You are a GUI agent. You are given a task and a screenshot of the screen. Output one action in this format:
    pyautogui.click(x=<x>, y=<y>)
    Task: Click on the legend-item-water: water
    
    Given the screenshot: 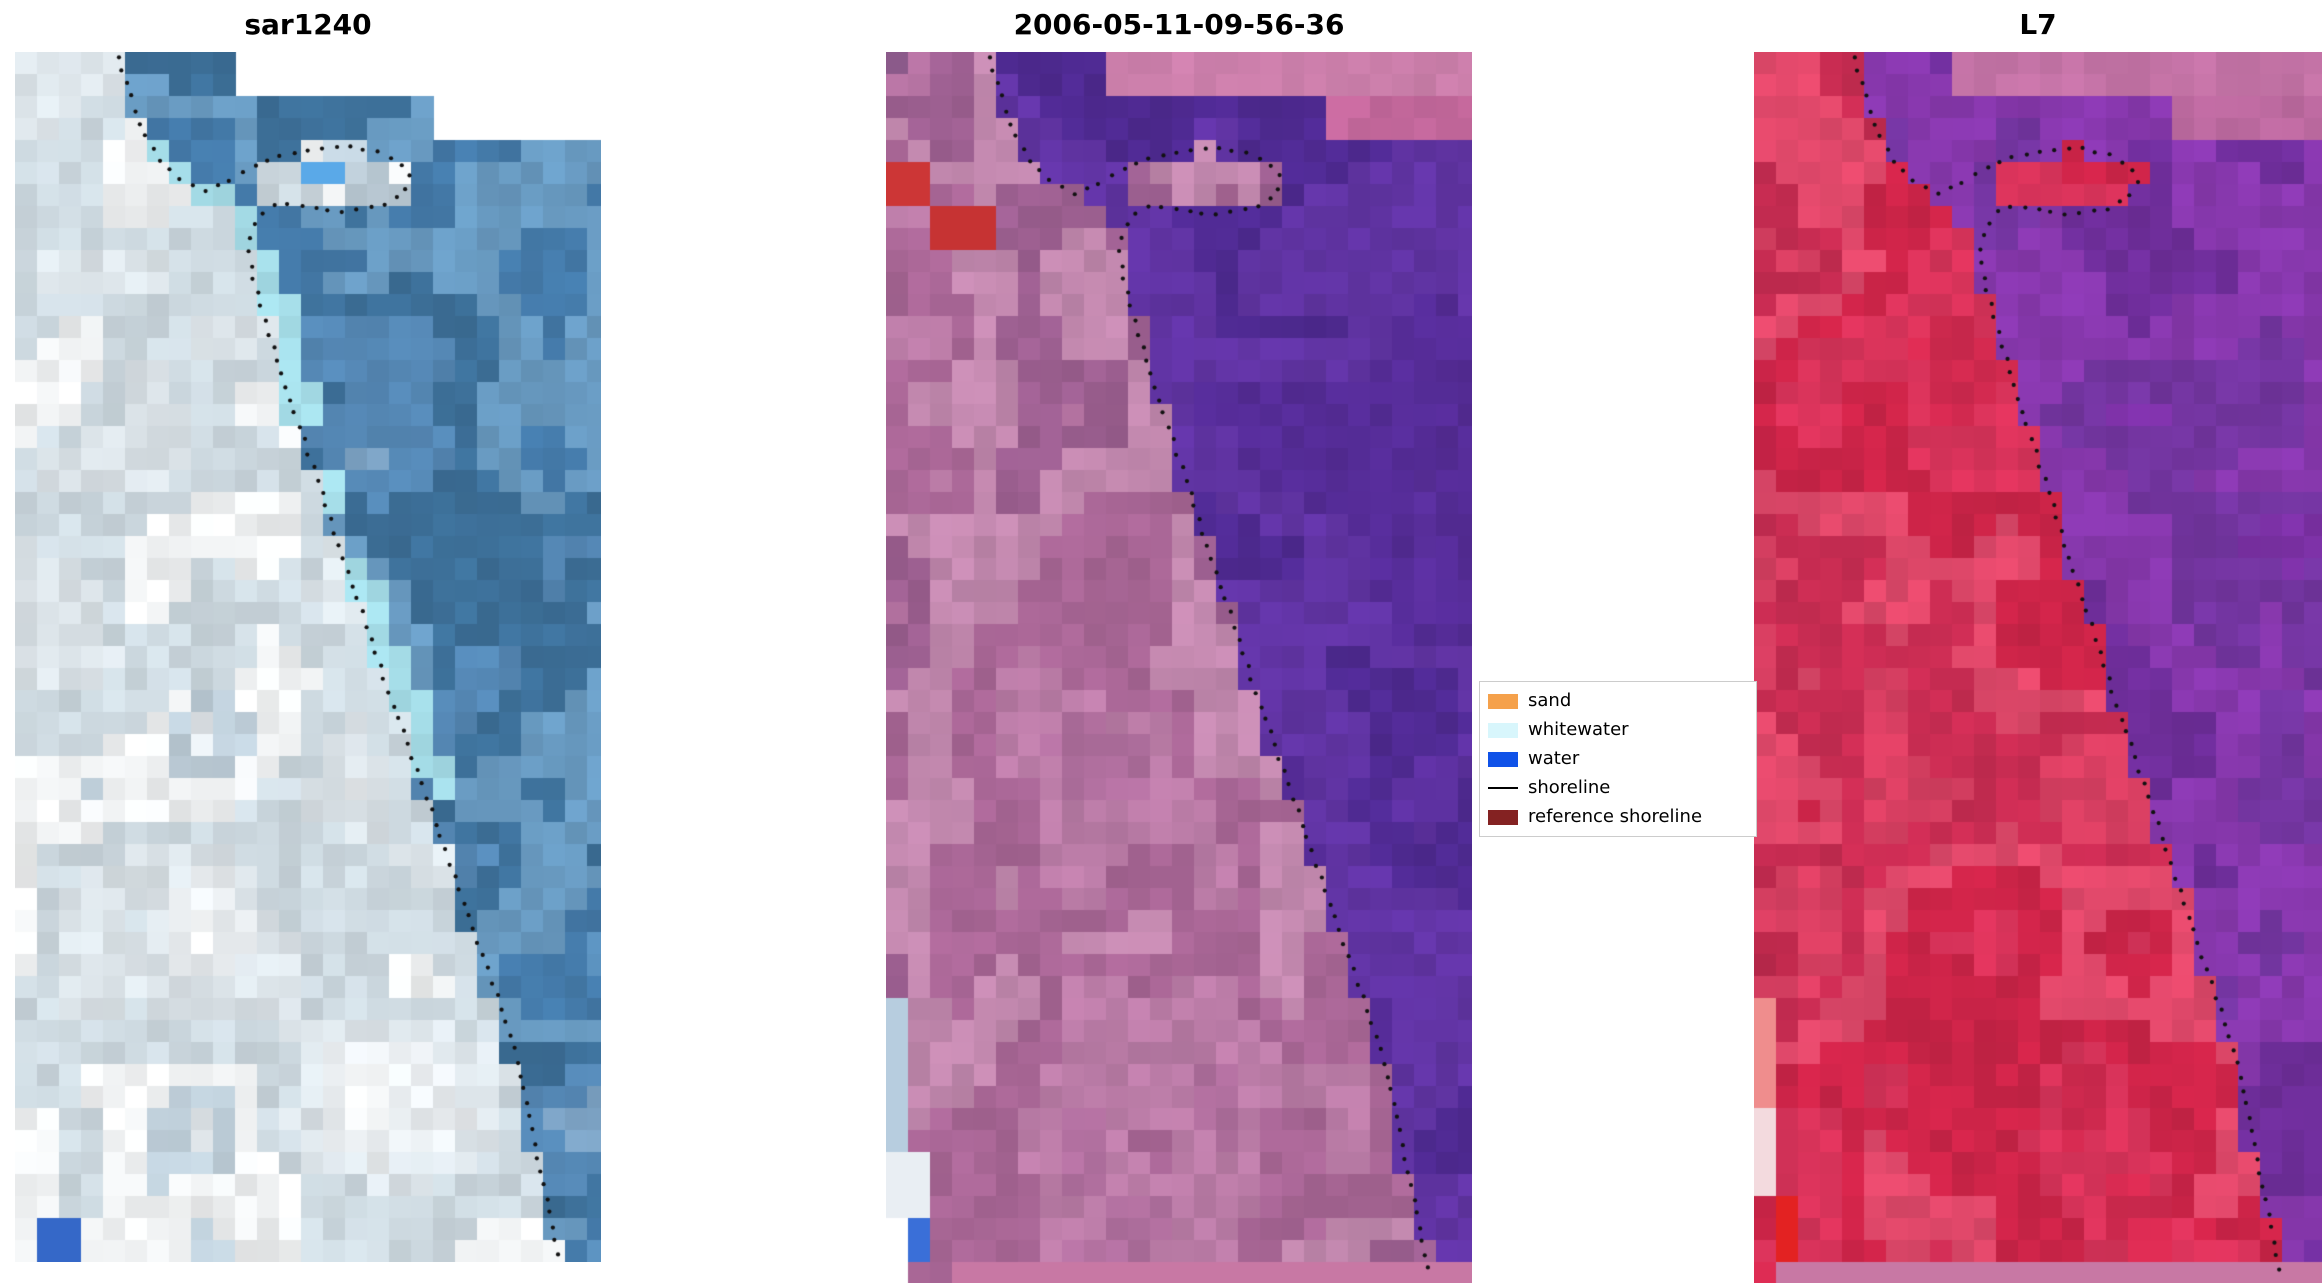 What is the action you would take?
    pyautogui.click(x=1619, y=759)
    